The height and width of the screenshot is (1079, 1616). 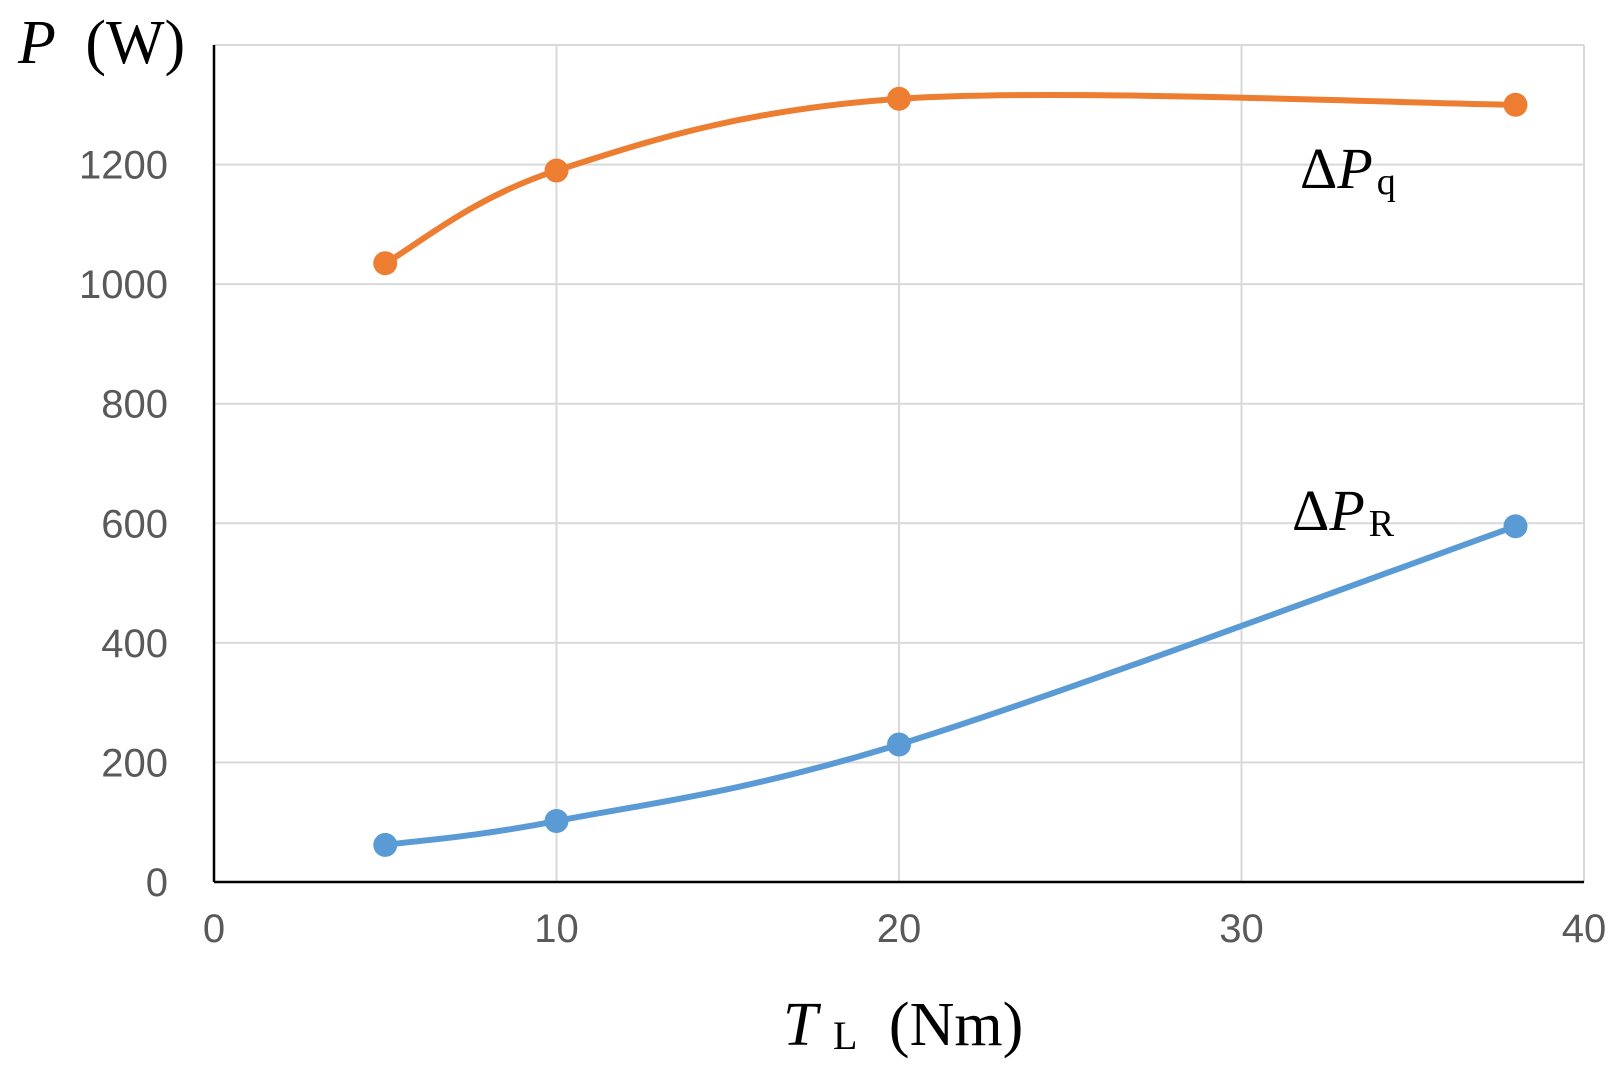 I want to click on series-label-R: ΔP R, so click(x=1343, y=511).